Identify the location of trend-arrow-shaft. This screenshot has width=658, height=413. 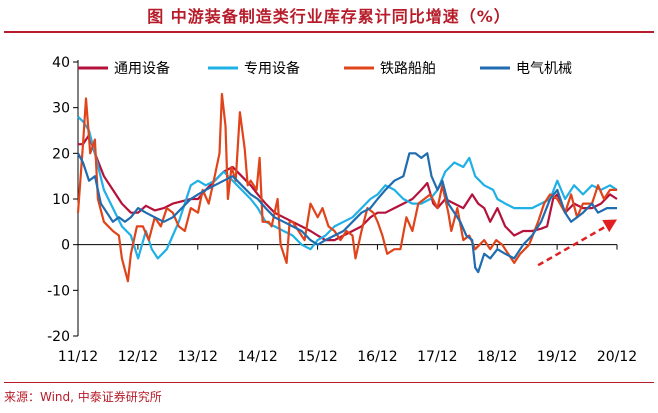
(574, 244).